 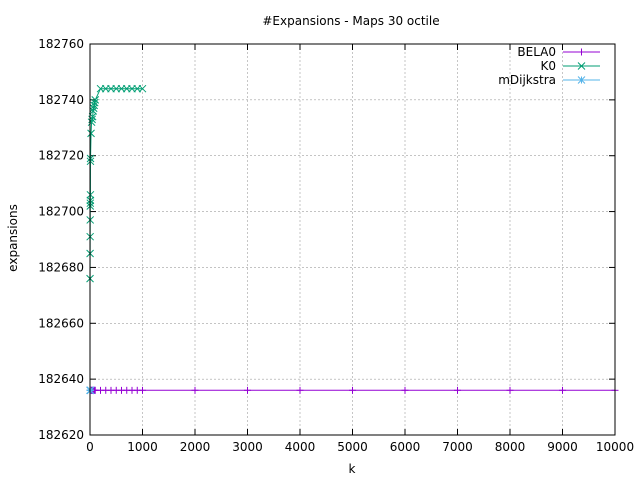 I want to click on y-tick-label: 182740, so click(x=61, y=100).